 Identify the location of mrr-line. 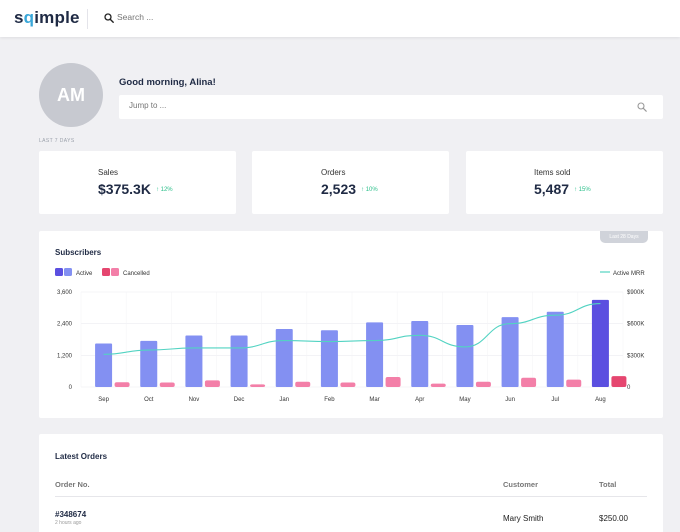
(352, 329).